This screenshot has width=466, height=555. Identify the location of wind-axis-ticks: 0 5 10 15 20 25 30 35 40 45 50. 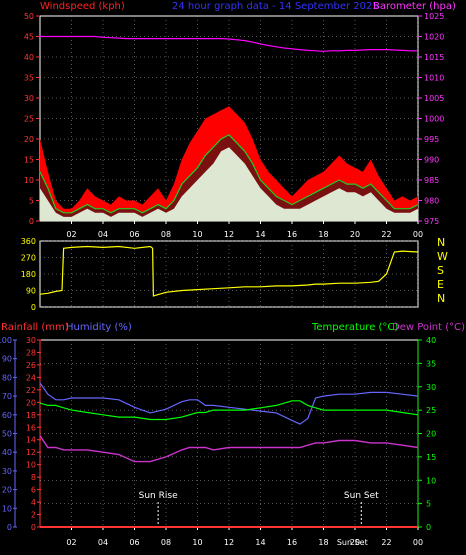
(32, 119).